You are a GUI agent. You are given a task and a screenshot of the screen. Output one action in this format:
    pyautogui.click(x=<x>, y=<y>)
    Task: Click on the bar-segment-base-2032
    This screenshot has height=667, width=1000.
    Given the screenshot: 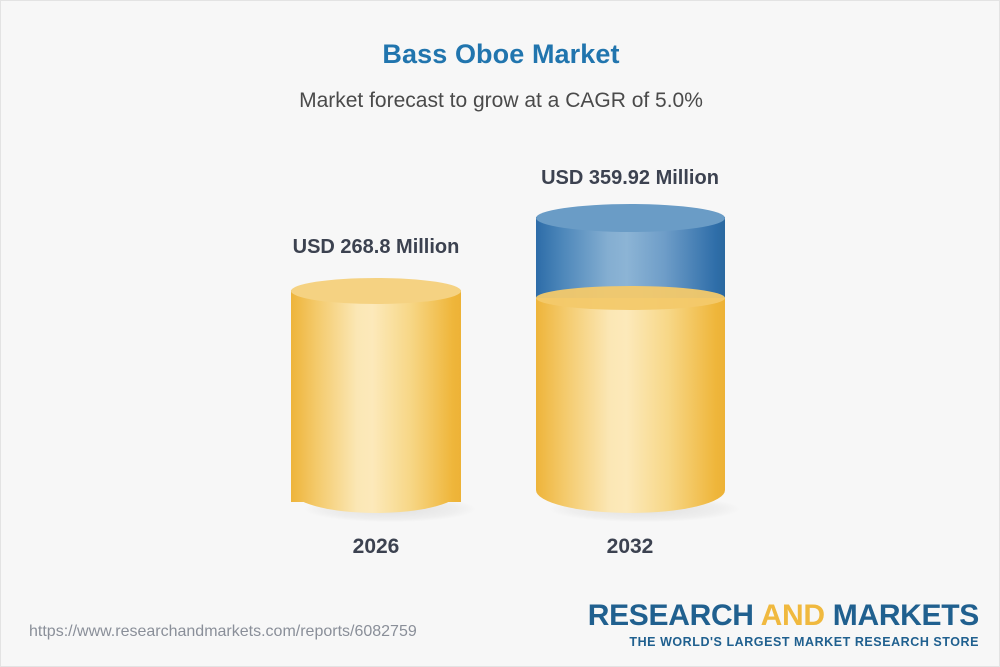 What is the action you would take?
    pyautogui.click(x=630, y=393)
    